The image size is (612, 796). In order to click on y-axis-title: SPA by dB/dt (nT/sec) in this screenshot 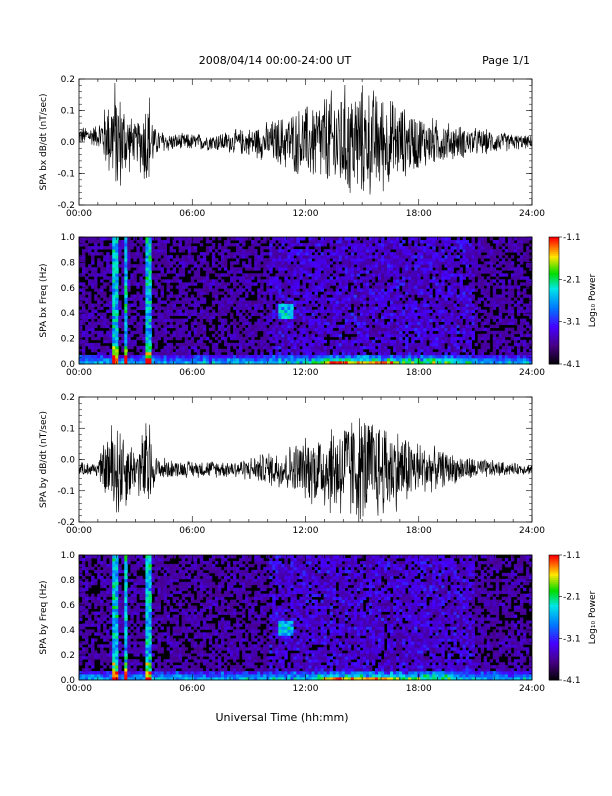, I will do `click(44, 459)`.